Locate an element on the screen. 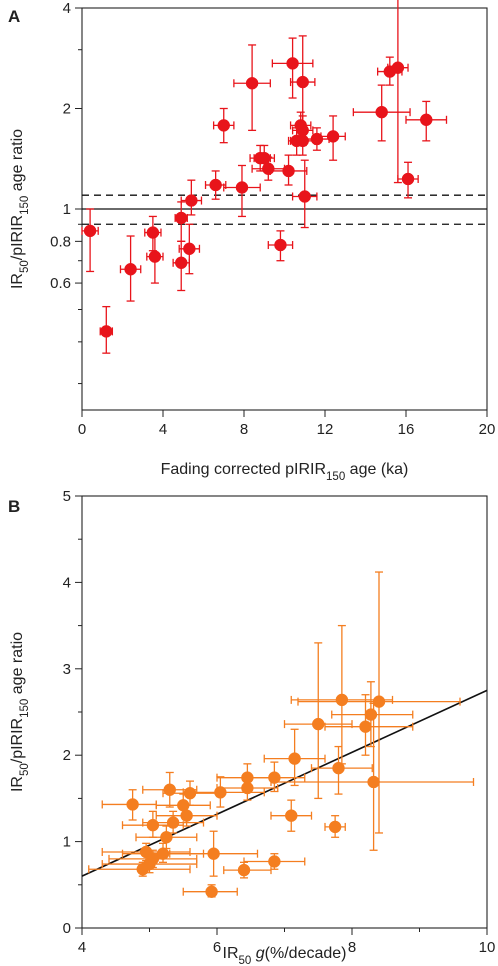 This screenshot has height=966, width=498. x-tick-label: 6 is located at coordinates (217, 947).